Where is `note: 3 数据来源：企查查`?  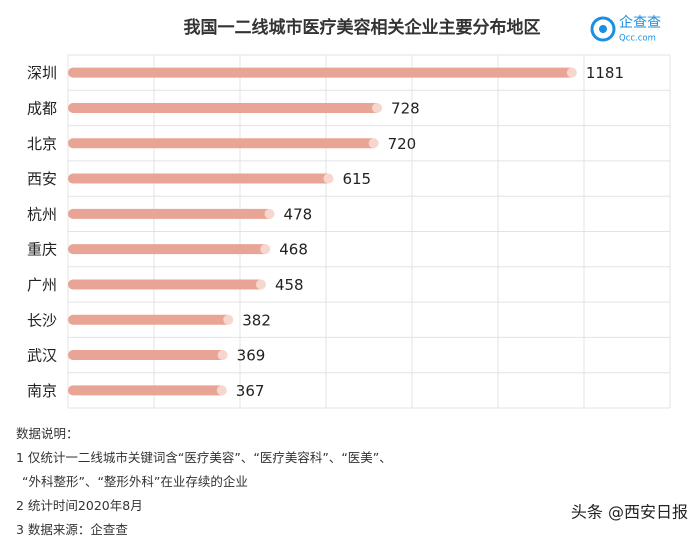 note: 3 数据来源：企查查 is located at coordinates (72, 529).